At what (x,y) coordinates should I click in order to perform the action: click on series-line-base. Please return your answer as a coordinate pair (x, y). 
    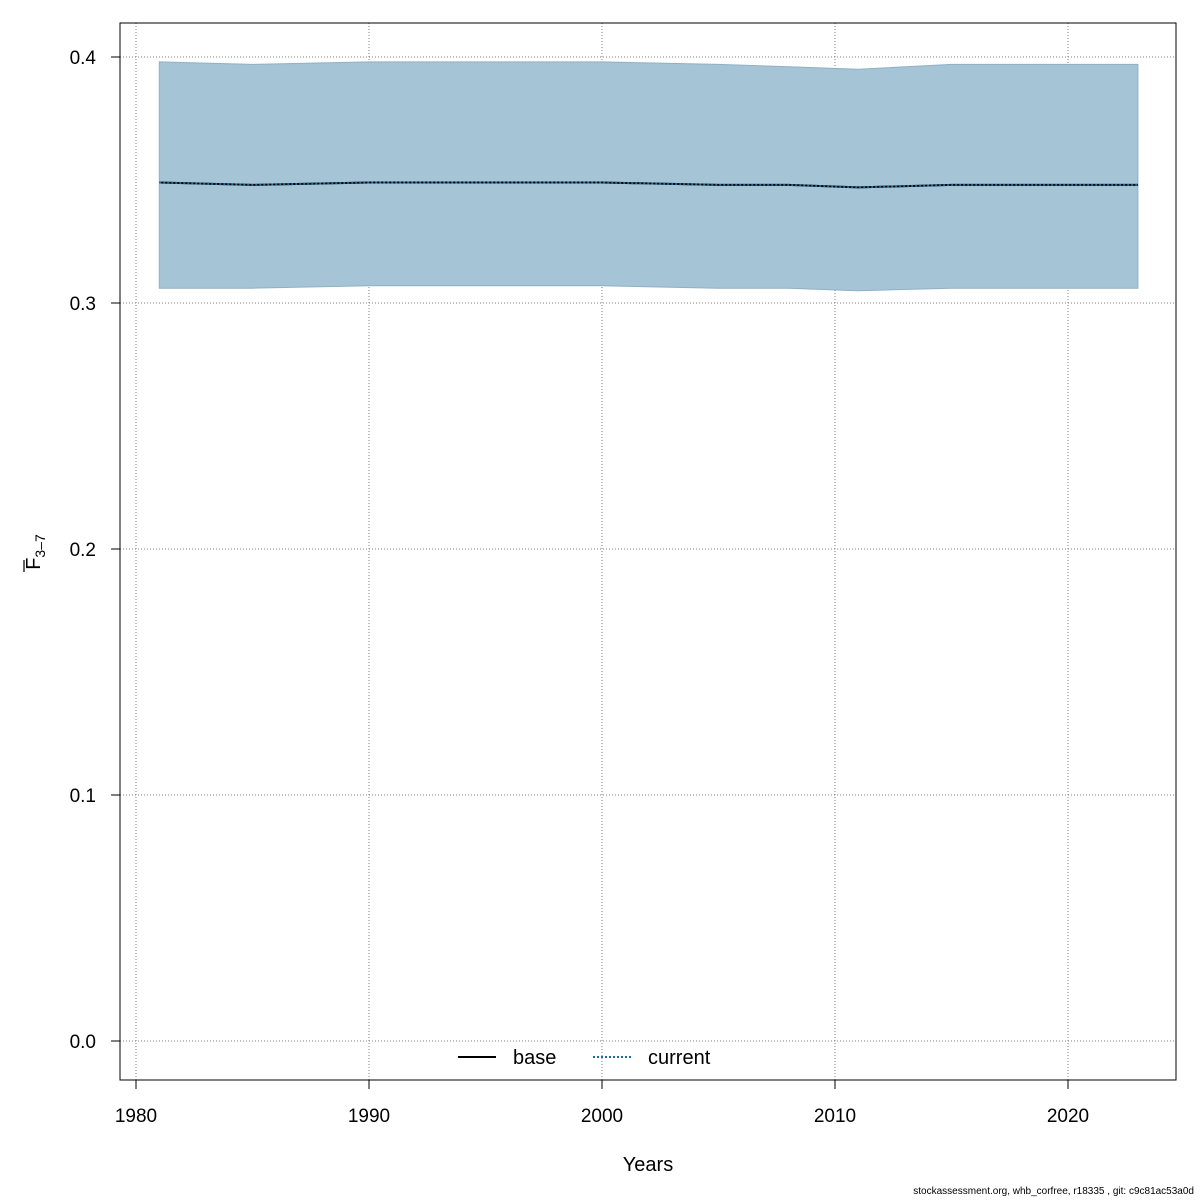
    Looking at the image, I should click on (648, 185).